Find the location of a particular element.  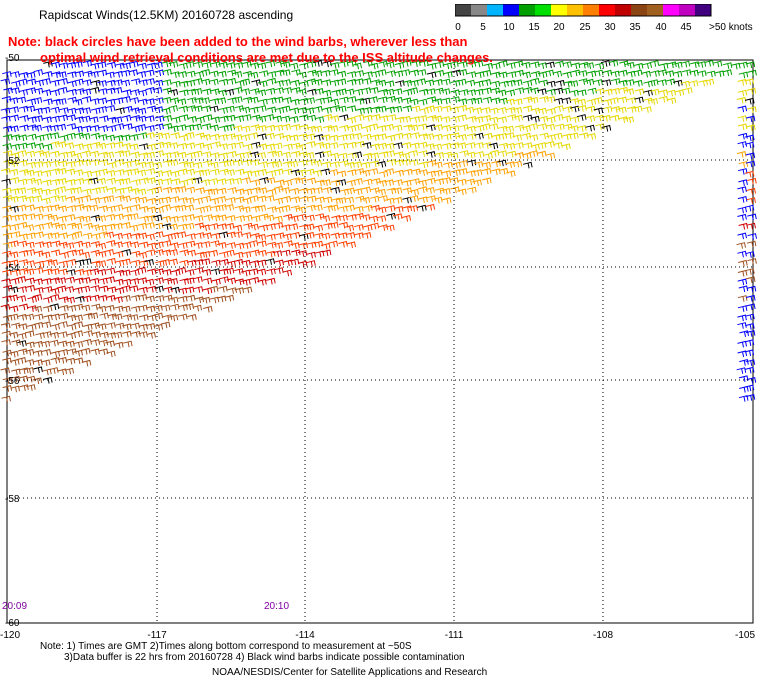

lon-label: -120 is located at coordinates (10, 635).